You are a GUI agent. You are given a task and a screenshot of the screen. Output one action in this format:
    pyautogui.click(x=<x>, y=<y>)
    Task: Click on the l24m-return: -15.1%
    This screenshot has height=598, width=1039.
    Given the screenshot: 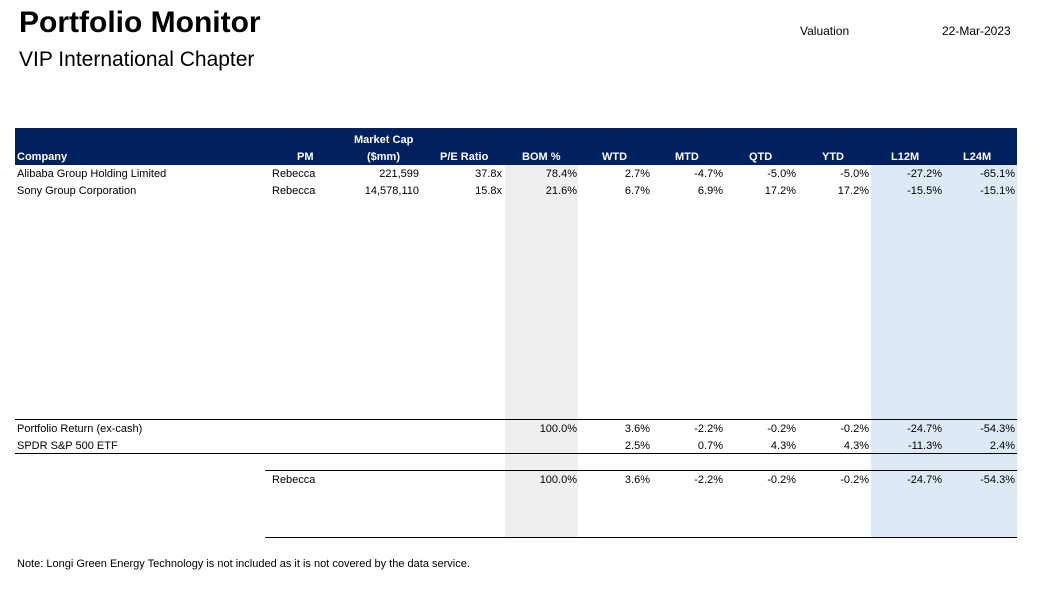 What is the action you would take?
    pyautogui.click(x=997, y=191)
    